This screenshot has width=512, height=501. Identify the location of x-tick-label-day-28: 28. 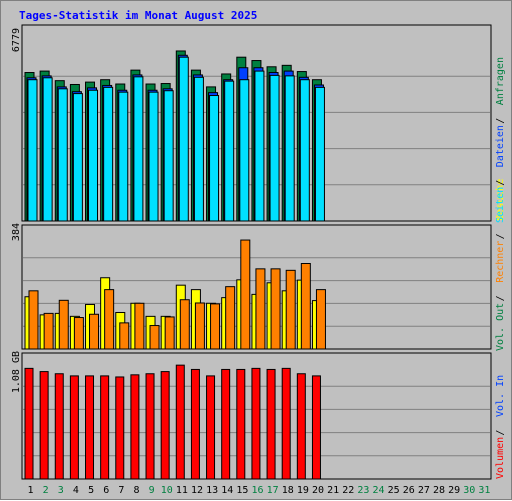
(439, 490).